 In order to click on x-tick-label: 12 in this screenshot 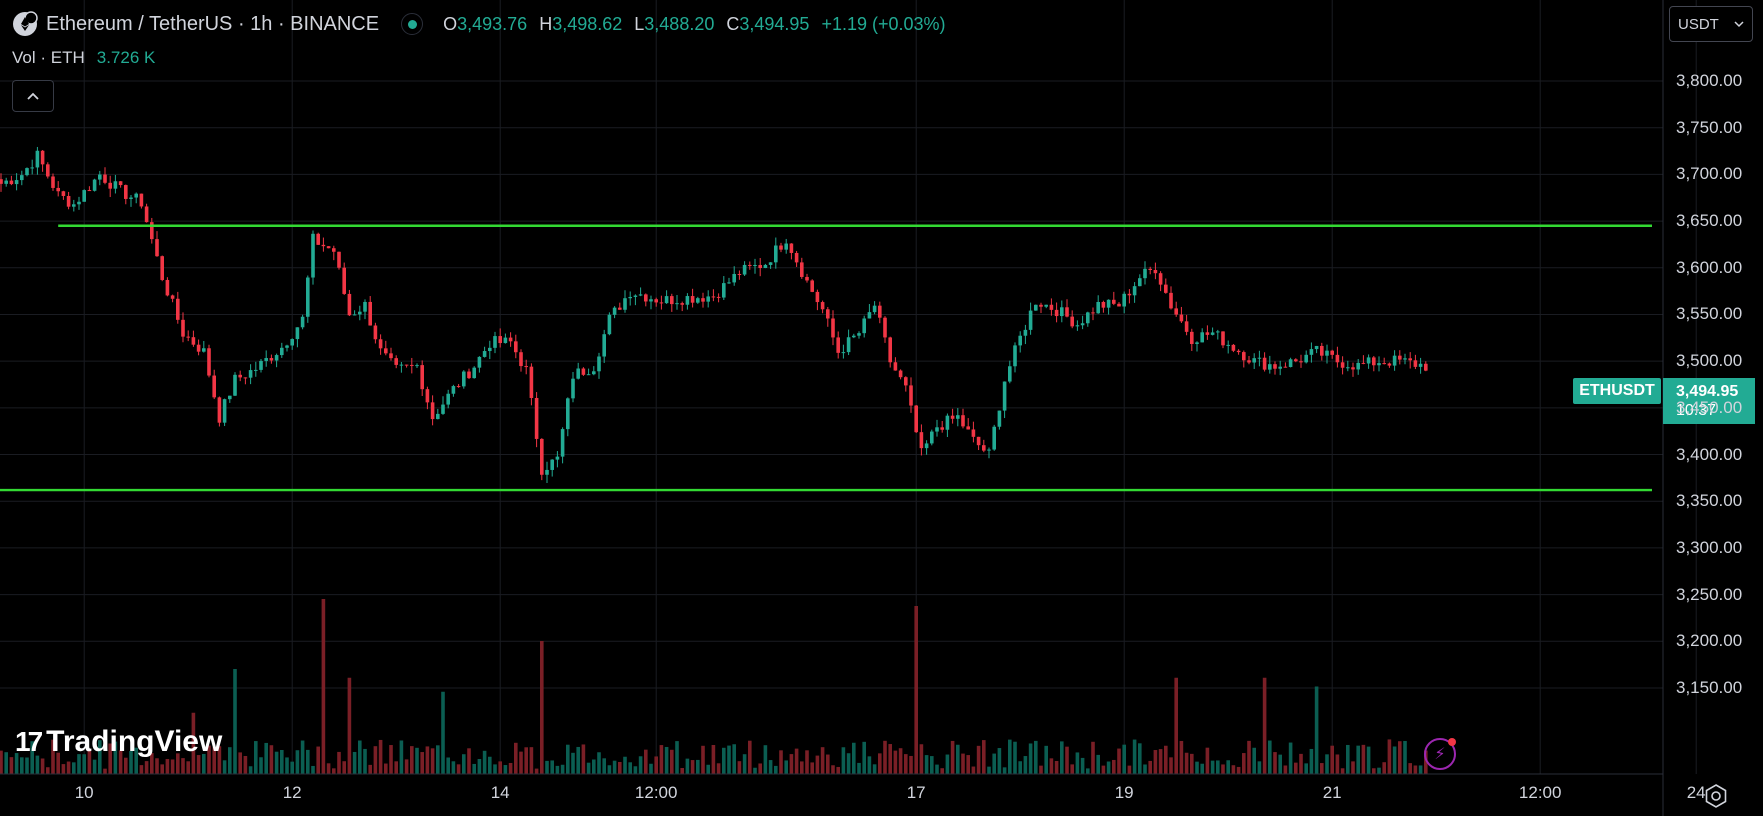, I will do `click(292, 792)`.